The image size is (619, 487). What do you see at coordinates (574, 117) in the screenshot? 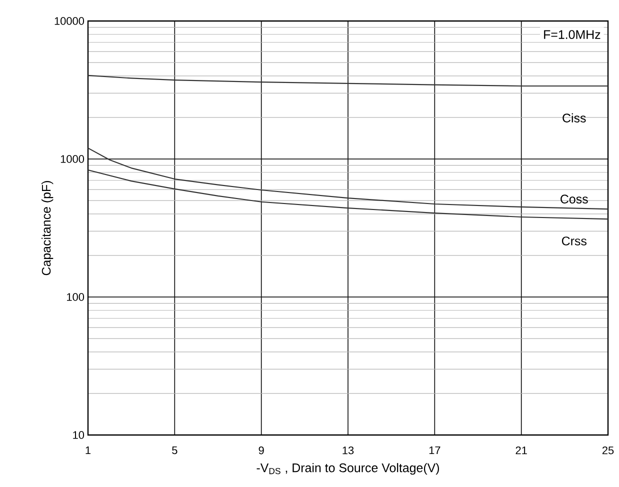
I see `text: Ciss` at bounding box center [574, 117].